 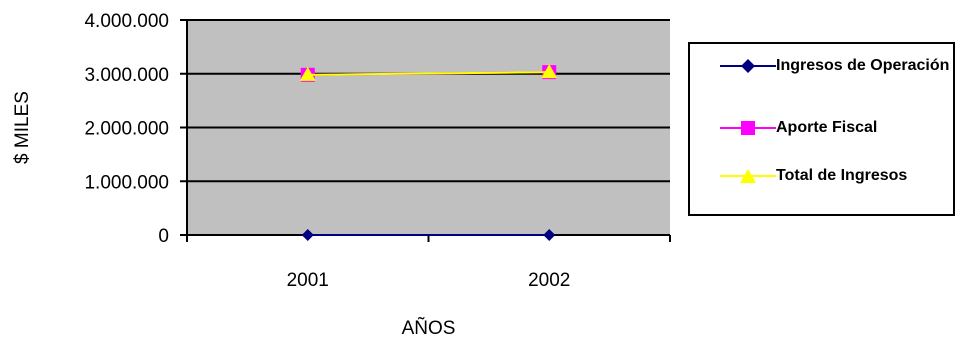 I want to click on y-axis-ticks: 0 1.000.000 2.000.000 3.000.000 4.000.000, so click(x=135, y=129).